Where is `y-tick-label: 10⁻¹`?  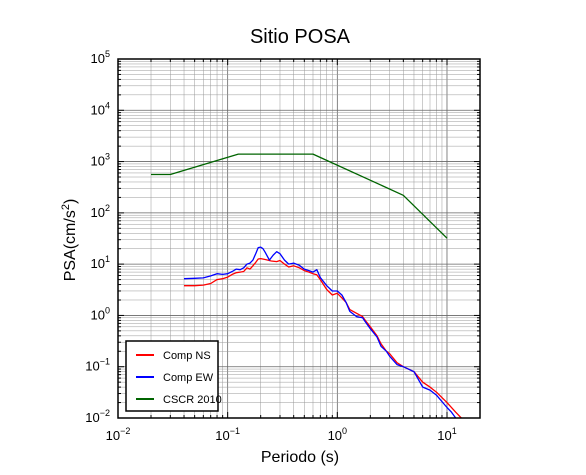
y-tick-label: 10⁻¹ is located at coordinates (97, 365).